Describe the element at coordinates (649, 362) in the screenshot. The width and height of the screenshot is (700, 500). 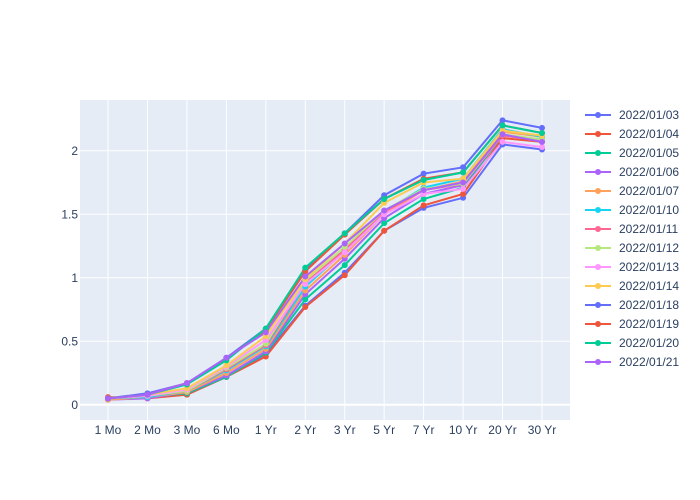
I see `legend-label: 2022/01/21` at that location.